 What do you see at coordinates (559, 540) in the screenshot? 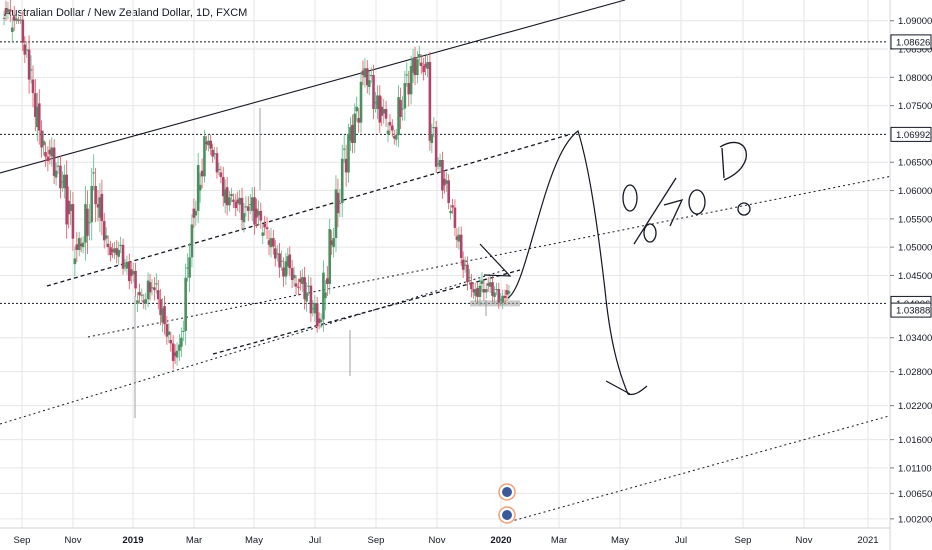
I see `time-tick-label: Mar` at bounding box center [559, 540].